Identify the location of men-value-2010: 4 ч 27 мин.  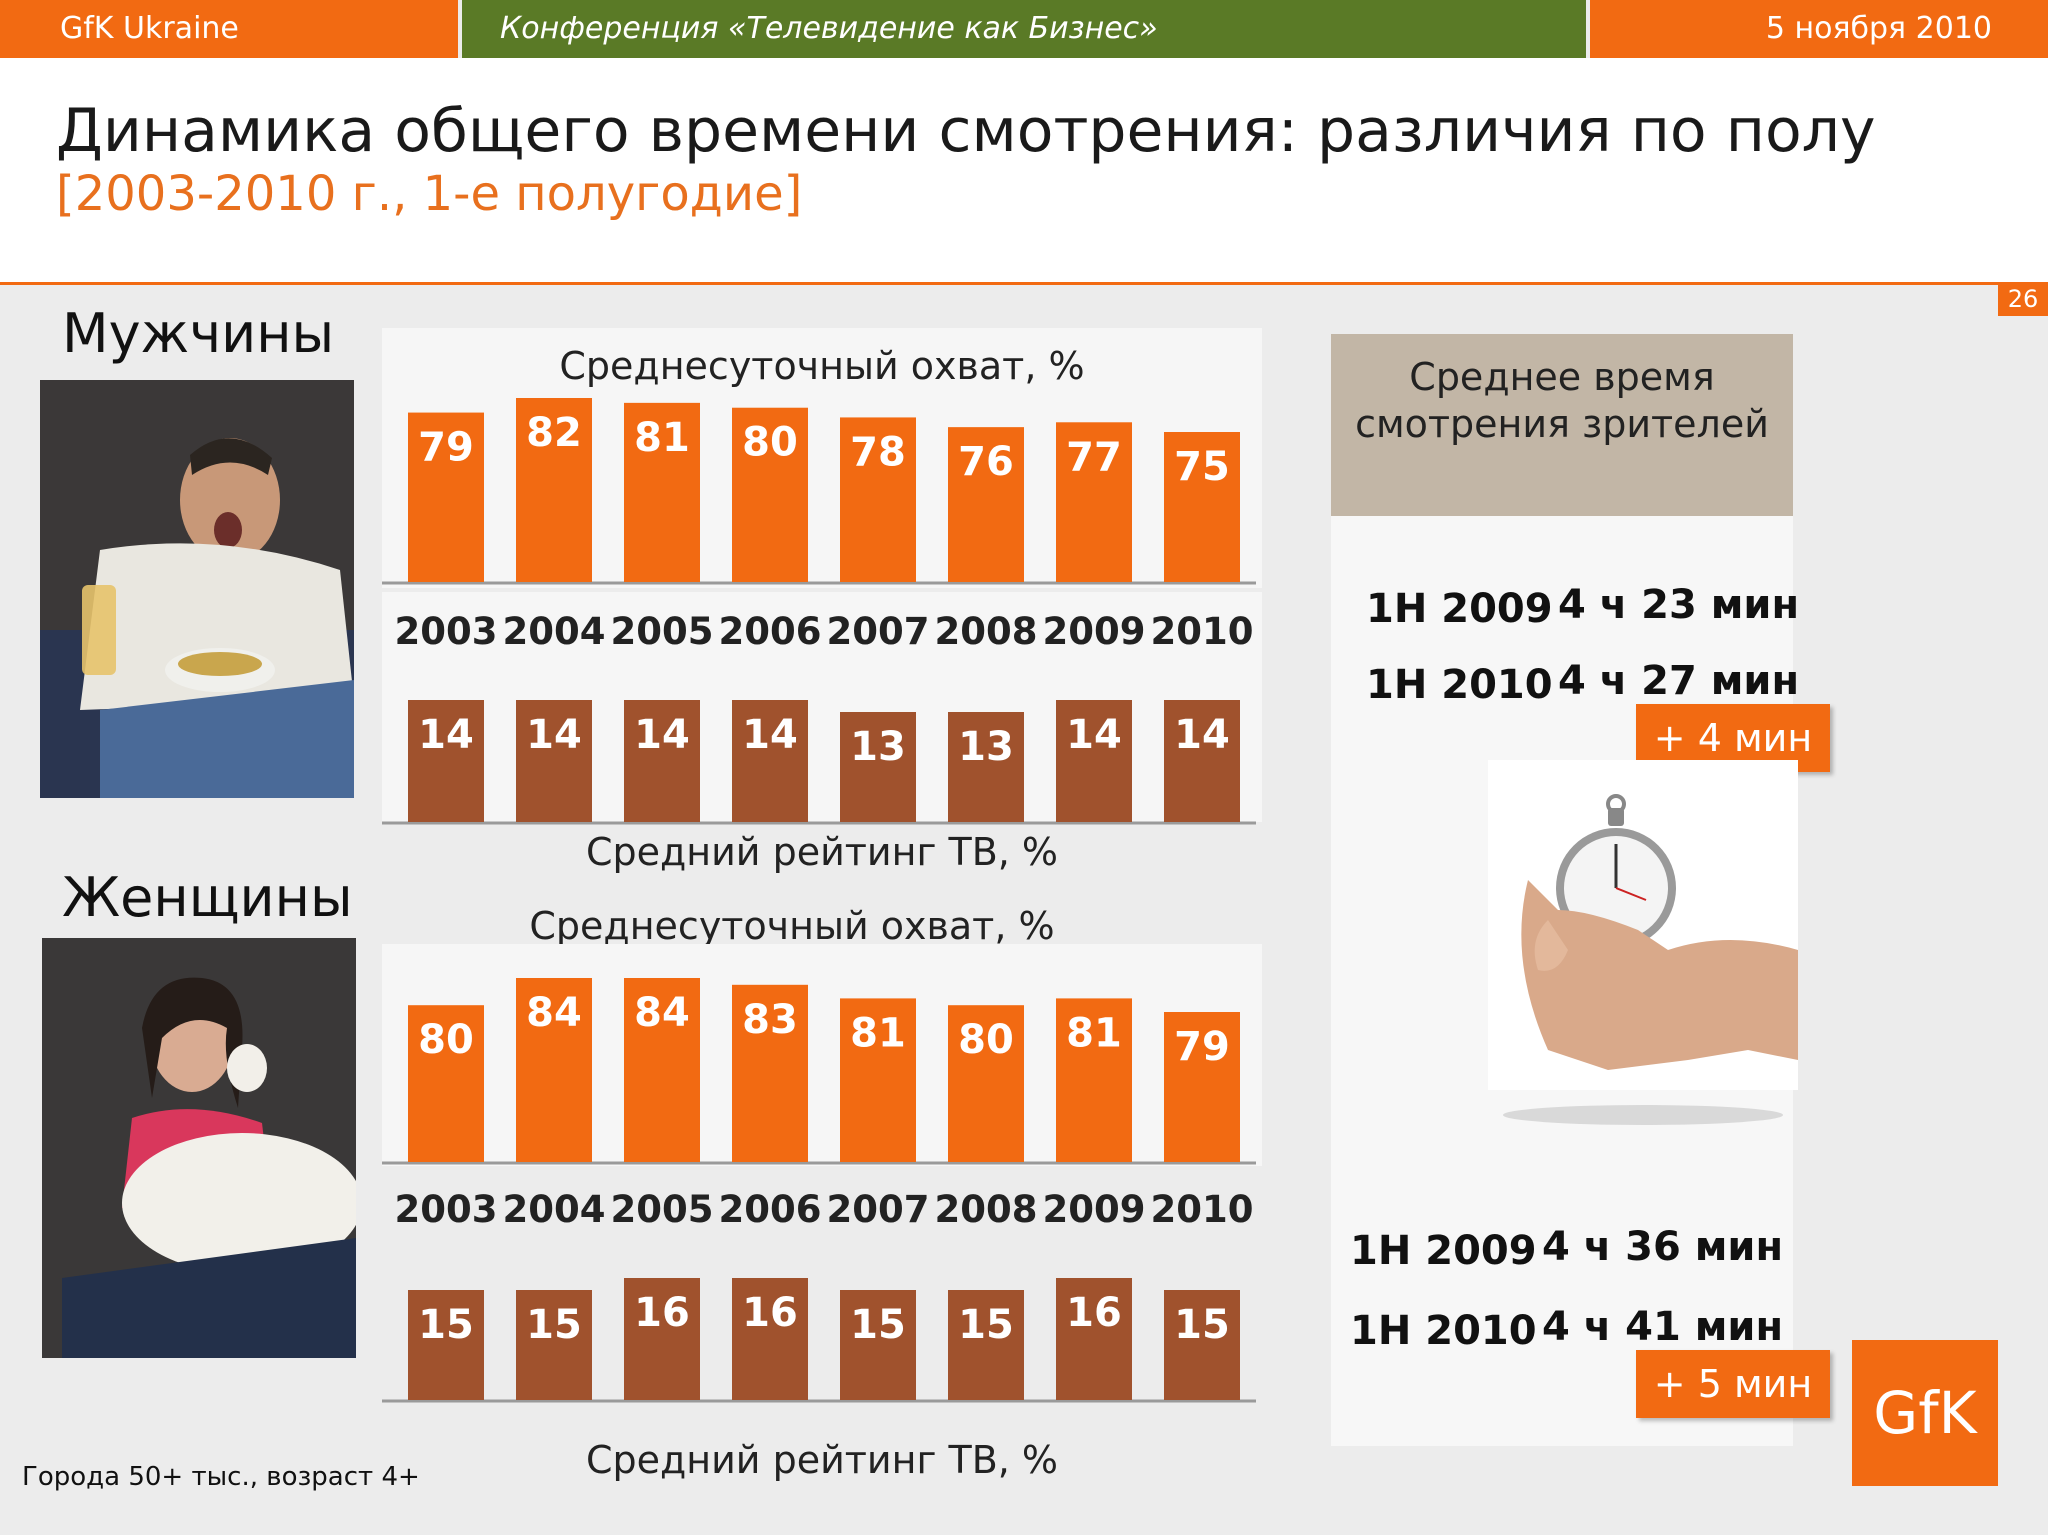
(1679, 681).